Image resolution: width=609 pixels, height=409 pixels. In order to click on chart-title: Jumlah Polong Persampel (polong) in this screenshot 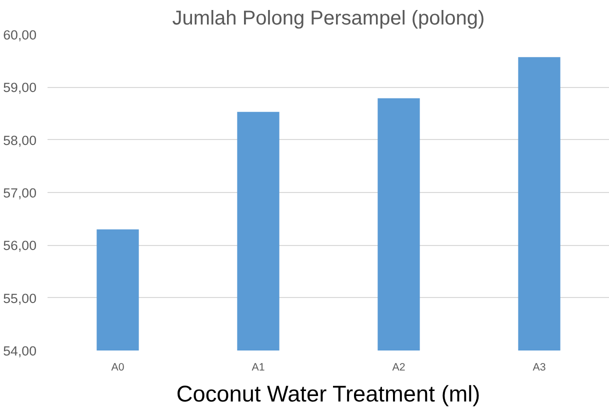, I will do `click(328, 19)`.